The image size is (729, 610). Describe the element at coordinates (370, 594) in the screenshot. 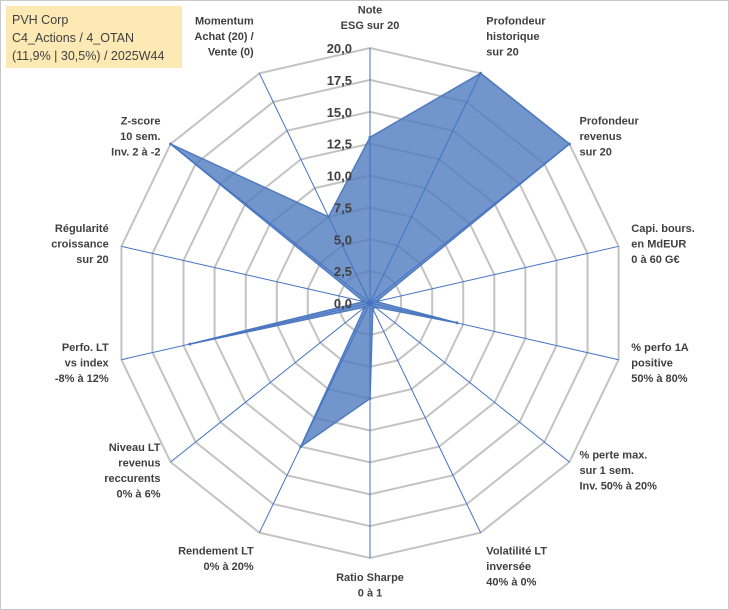

I see `axis-label-line: 0 à 1` at that location.